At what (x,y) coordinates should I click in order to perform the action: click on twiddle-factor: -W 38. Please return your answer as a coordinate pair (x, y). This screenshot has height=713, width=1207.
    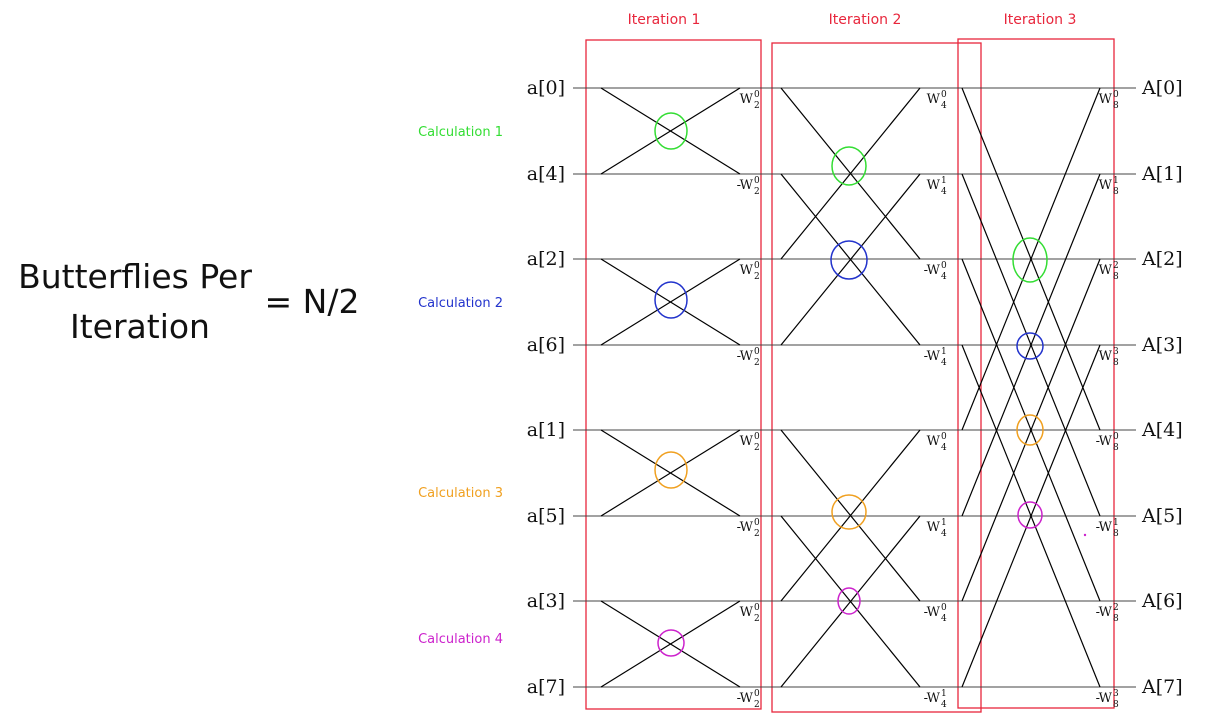
    Looking at the image, I should click on (1107, 699).